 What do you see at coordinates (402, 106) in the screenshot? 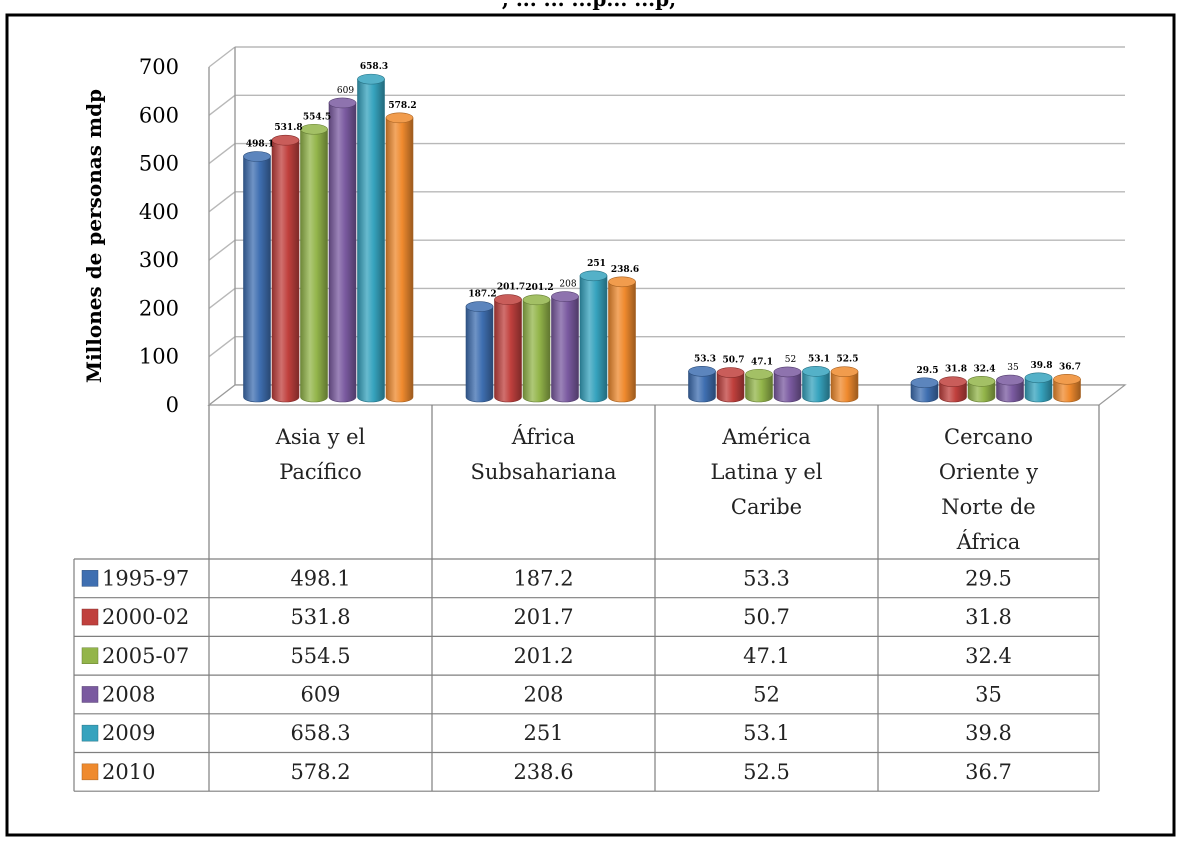
I see `data-label: 578.2` at bounding box center [402, 106].